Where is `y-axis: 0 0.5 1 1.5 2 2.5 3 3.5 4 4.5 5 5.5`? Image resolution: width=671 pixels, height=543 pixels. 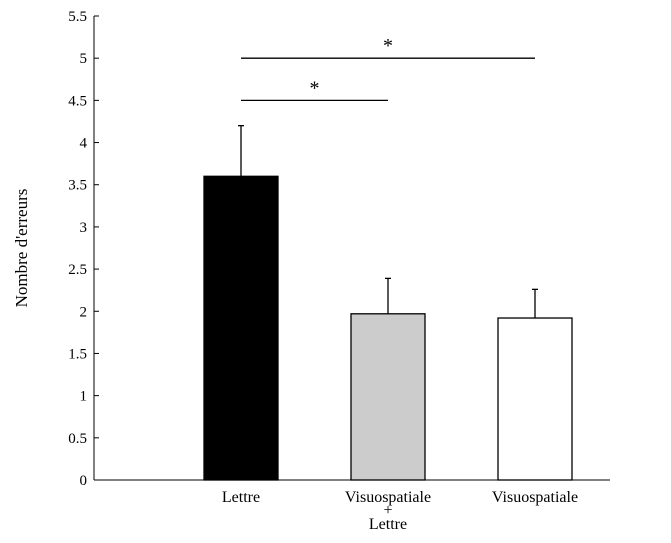 y-axis: 0 0.5 1 1.5 2 2.5 3 3.5 4 4.5 5 5.5 is located at coordinates (83, 249).